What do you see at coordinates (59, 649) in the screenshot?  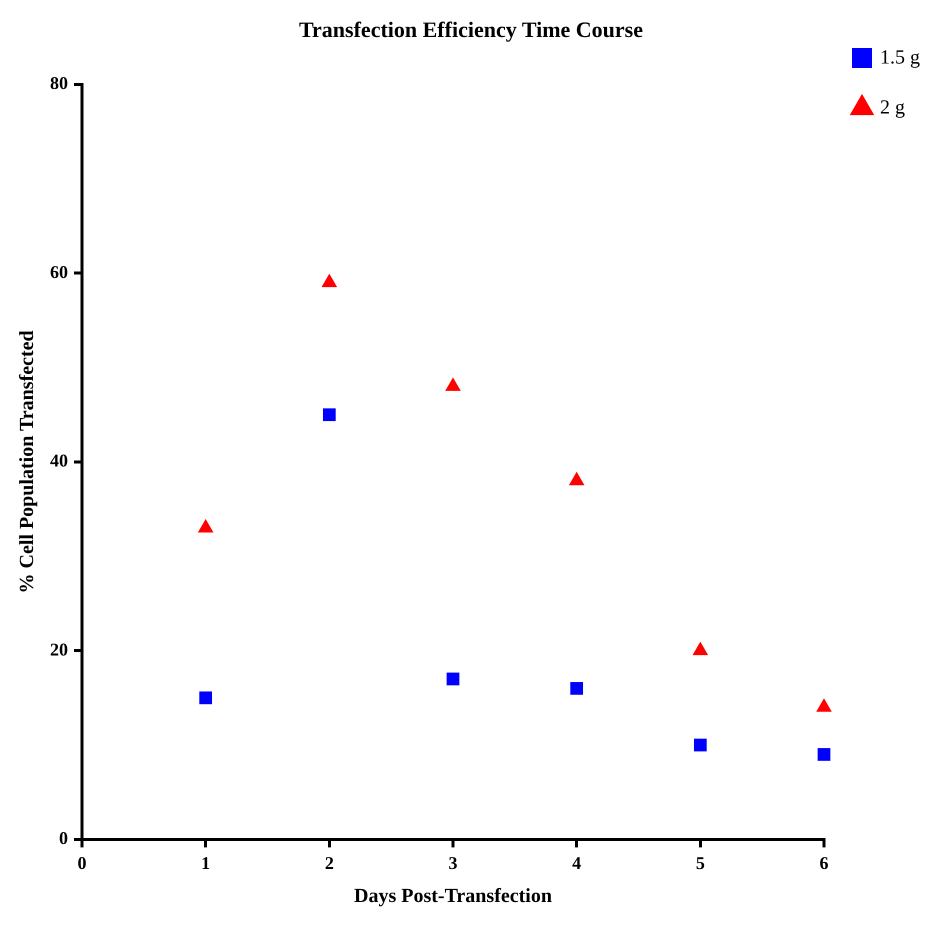 I see `y-tick-label: 20` at bounding box center [59, 649].